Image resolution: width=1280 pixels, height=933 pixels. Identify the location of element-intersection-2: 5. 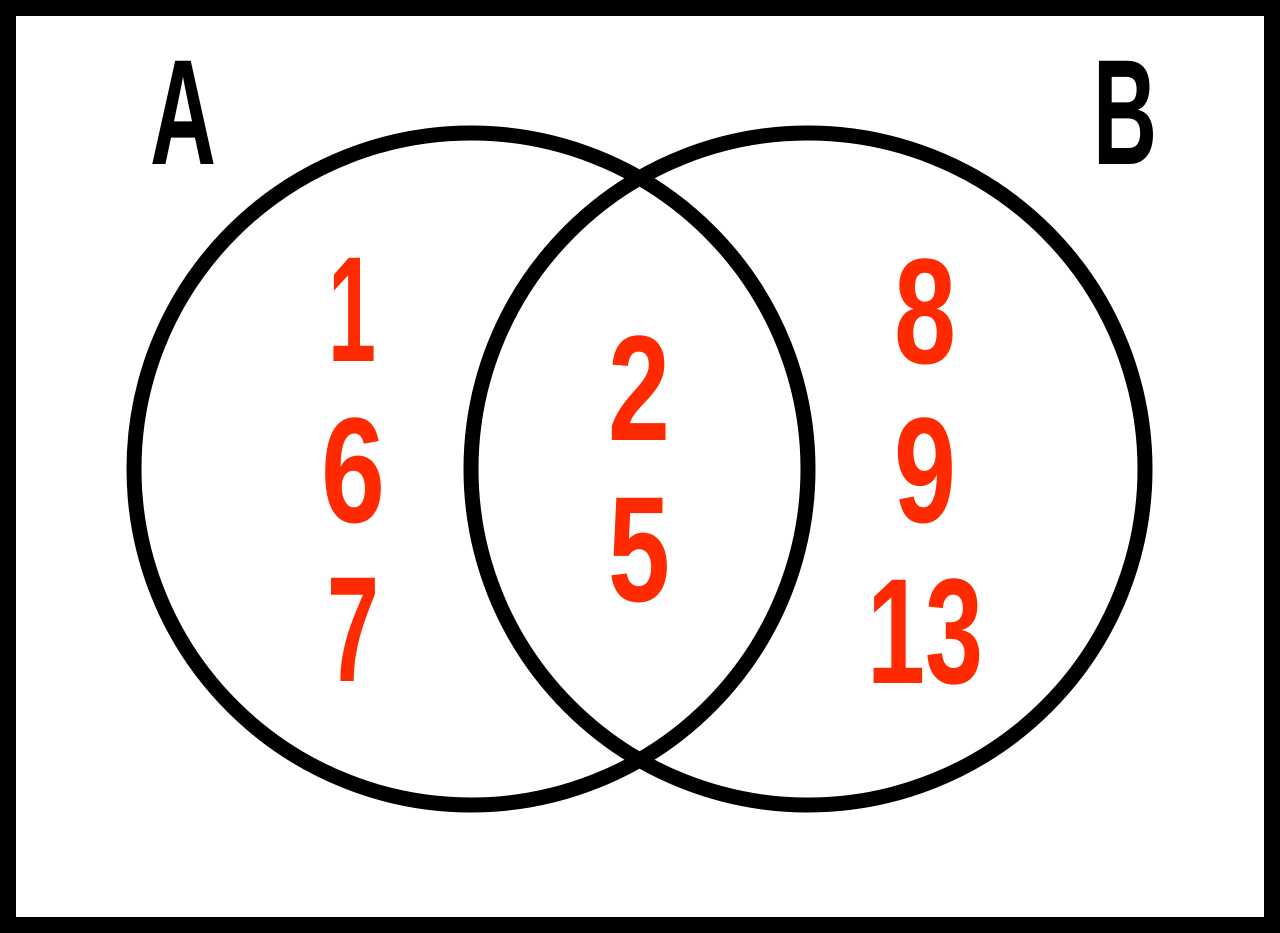
(639, 549).